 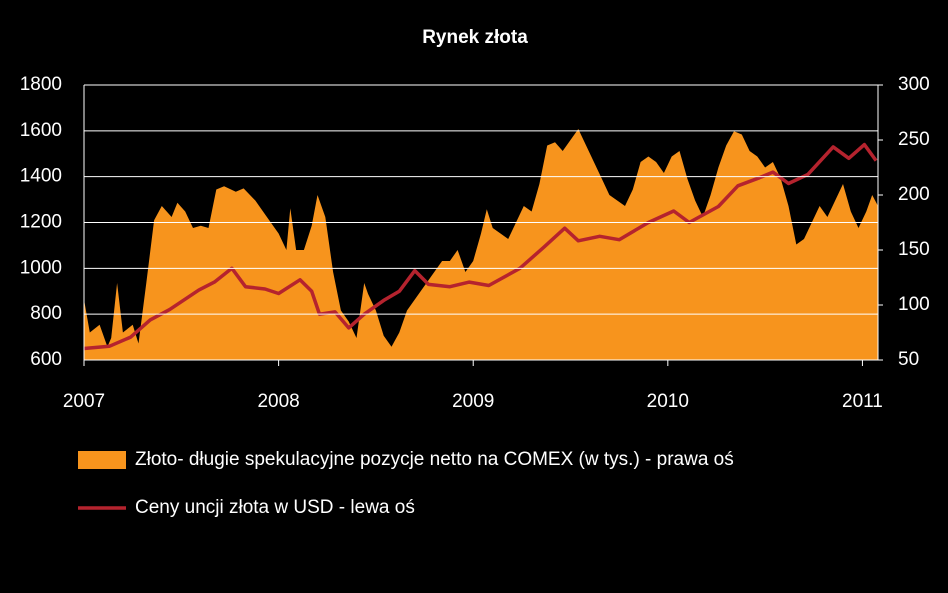 I want to click on y2-tick-label: 300, so click(x=914, y=84).